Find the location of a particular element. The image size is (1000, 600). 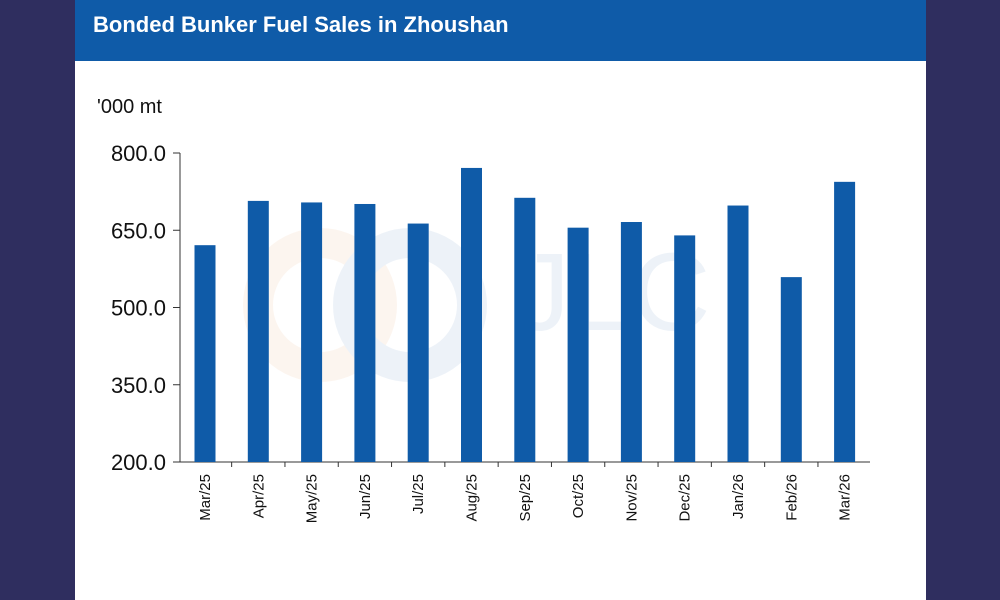

x-tick-label: May/25 is located at coordinates (312, 498).